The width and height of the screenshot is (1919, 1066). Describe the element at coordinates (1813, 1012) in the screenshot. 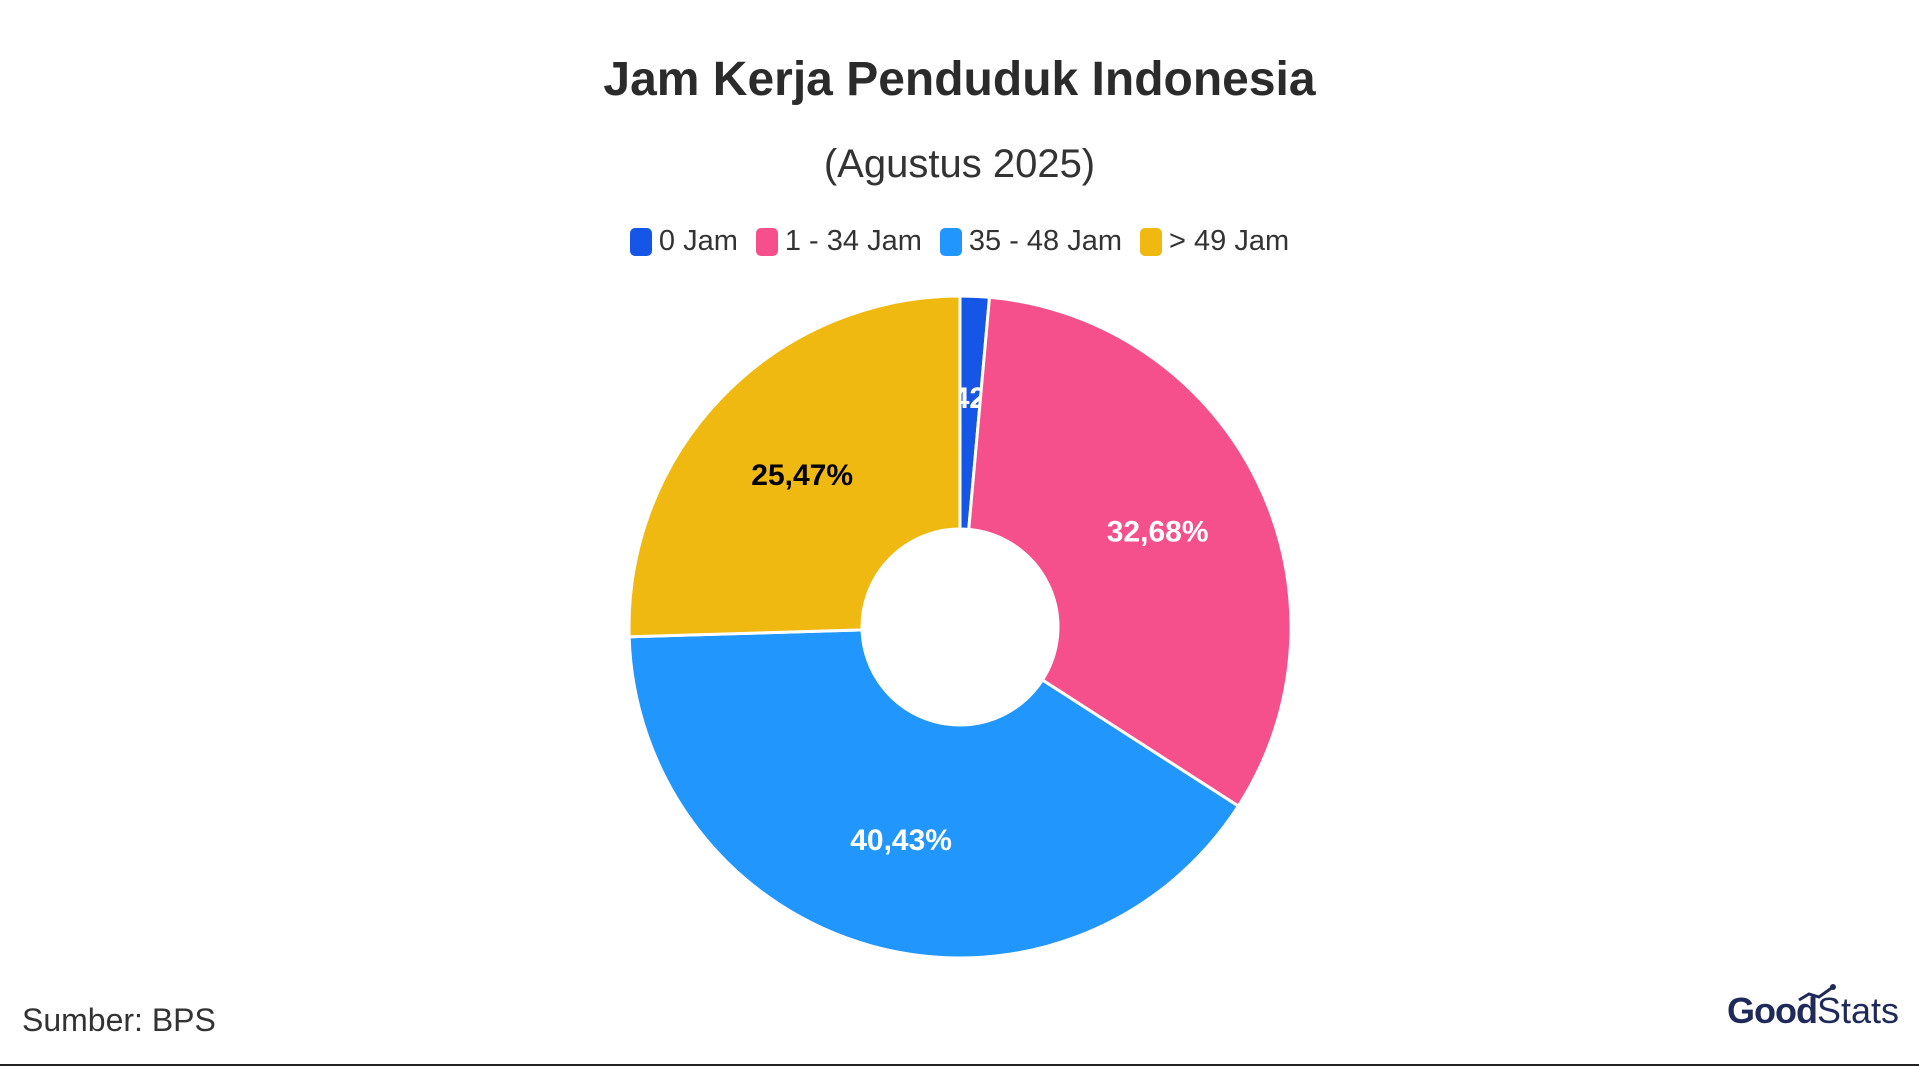

I see `goodstats-logo: Good Stats` at that location.